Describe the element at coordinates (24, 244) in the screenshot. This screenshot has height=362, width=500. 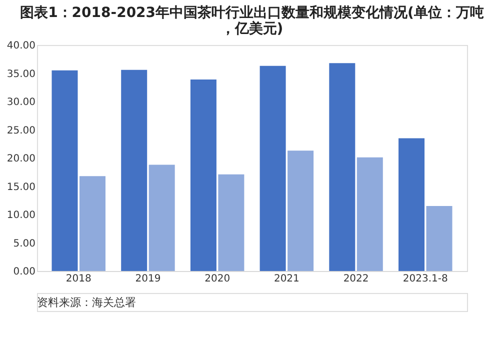
I see `y-tick-label: 5.00` at that location.